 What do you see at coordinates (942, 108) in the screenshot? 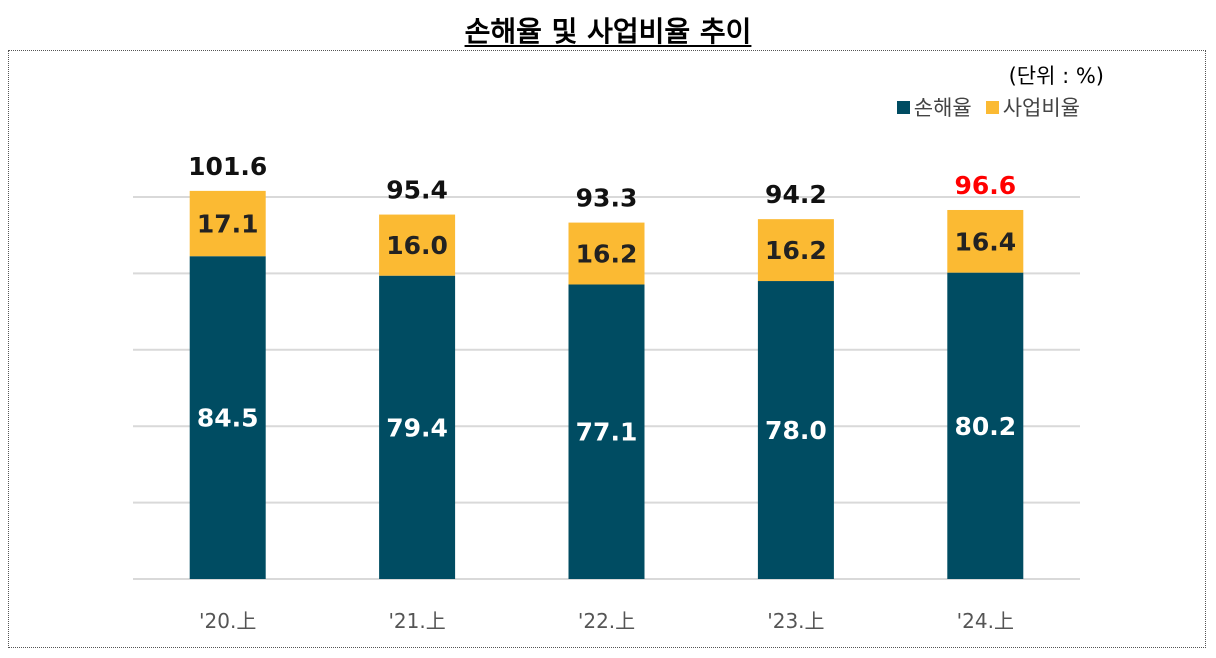
I see `legend-label-loss-ratio: 손해율` at bounding box center [942, 108].